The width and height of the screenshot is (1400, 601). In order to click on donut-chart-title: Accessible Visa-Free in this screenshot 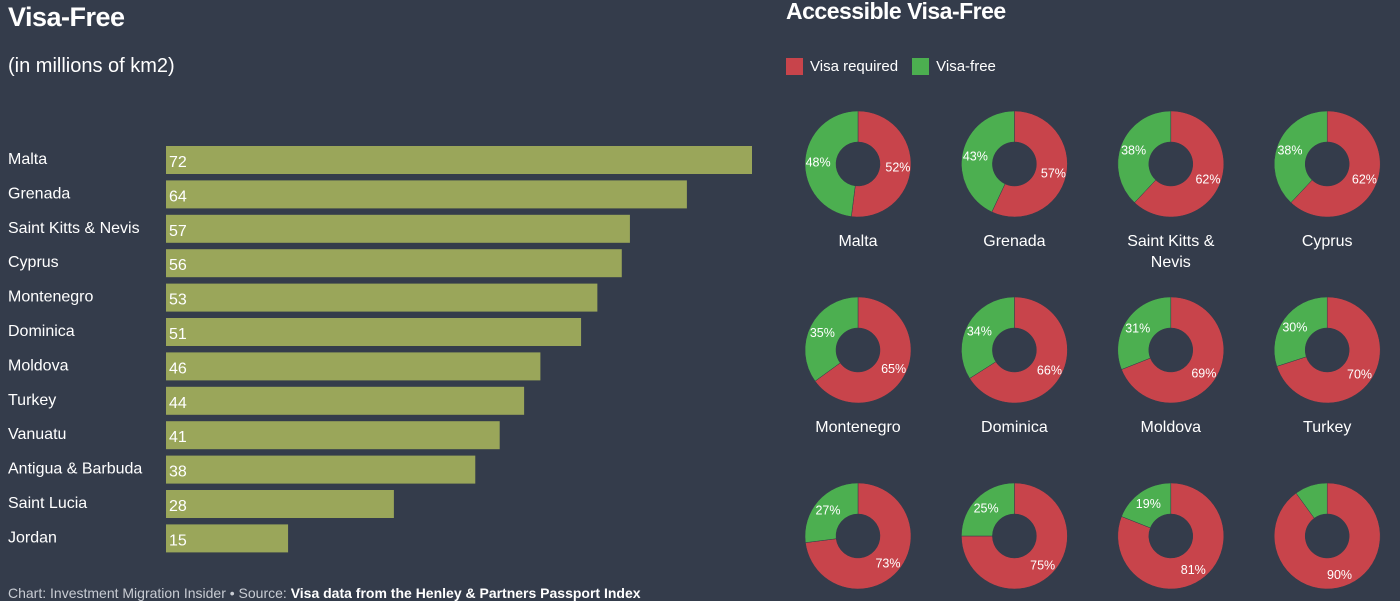, I will do `click(896, 12)`.